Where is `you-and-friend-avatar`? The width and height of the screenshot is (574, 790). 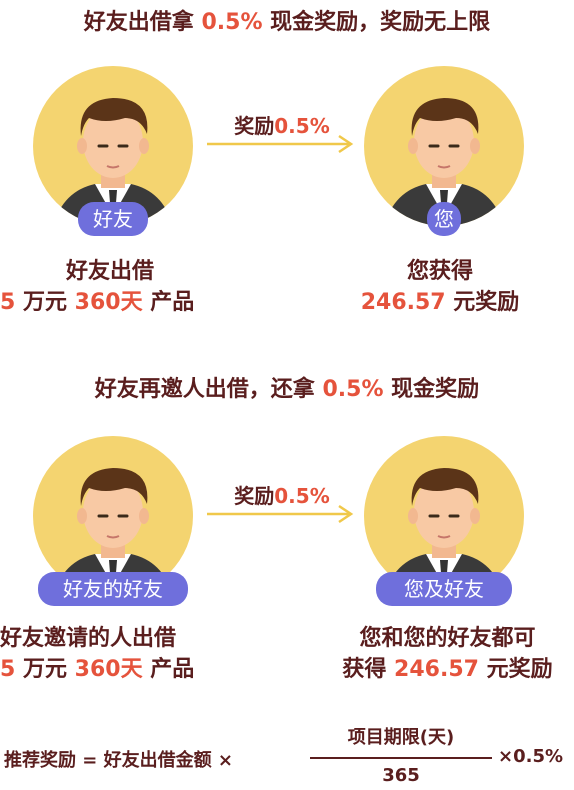 you-and-friend-avatar is located at coordinates (444, 516).